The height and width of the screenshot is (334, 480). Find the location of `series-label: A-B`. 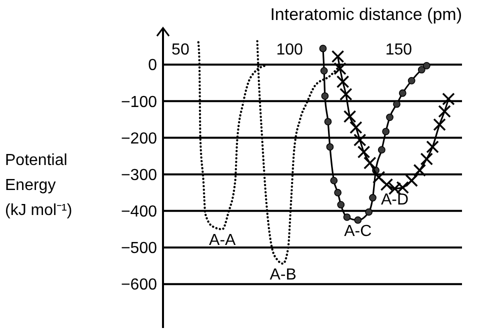

series-label: A-B is located at coordinates (283, 275).